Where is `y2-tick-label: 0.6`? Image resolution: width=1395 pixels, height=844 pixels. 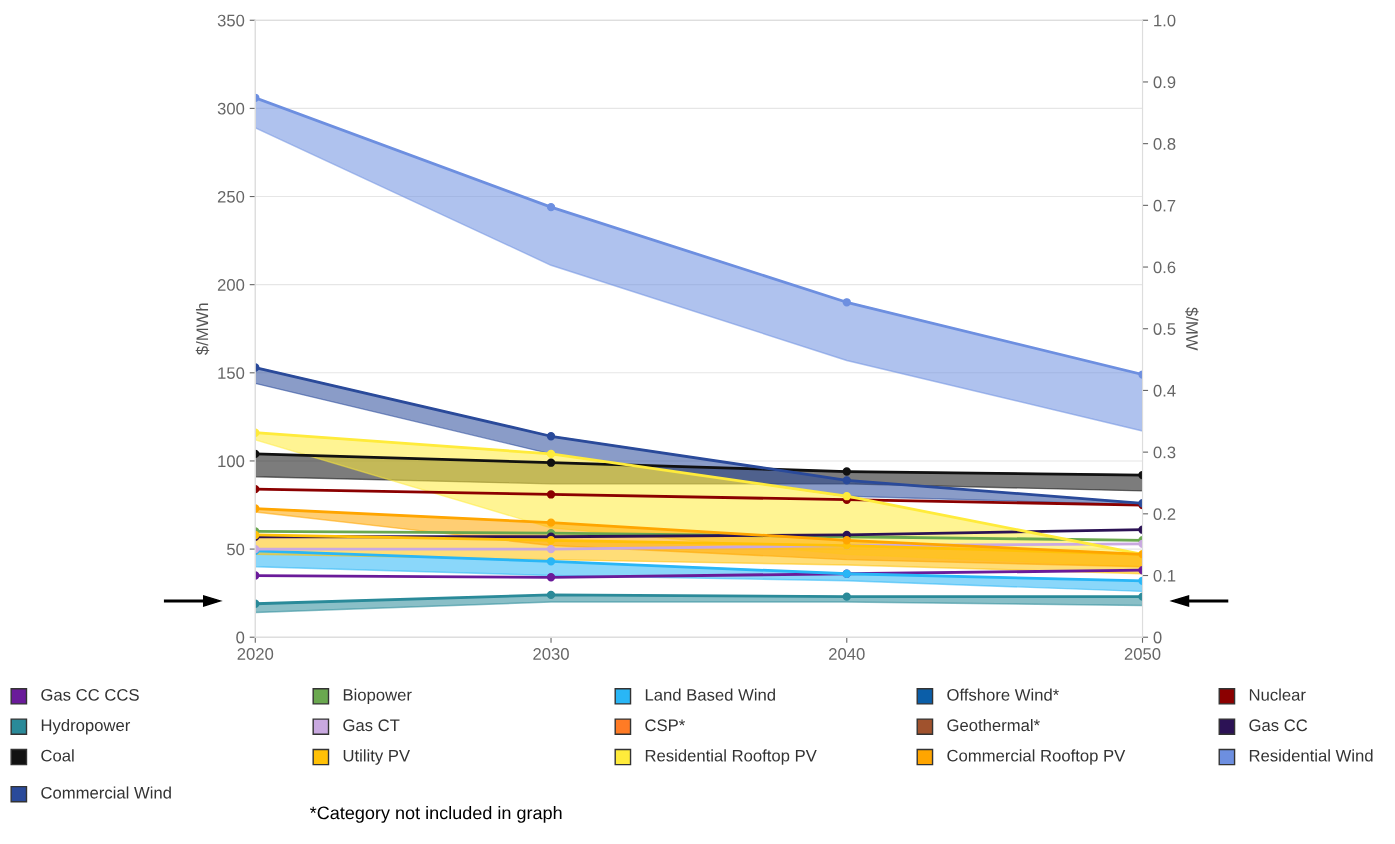
y2-tick-label: 0.6 is located at coordinates (1164, 267).